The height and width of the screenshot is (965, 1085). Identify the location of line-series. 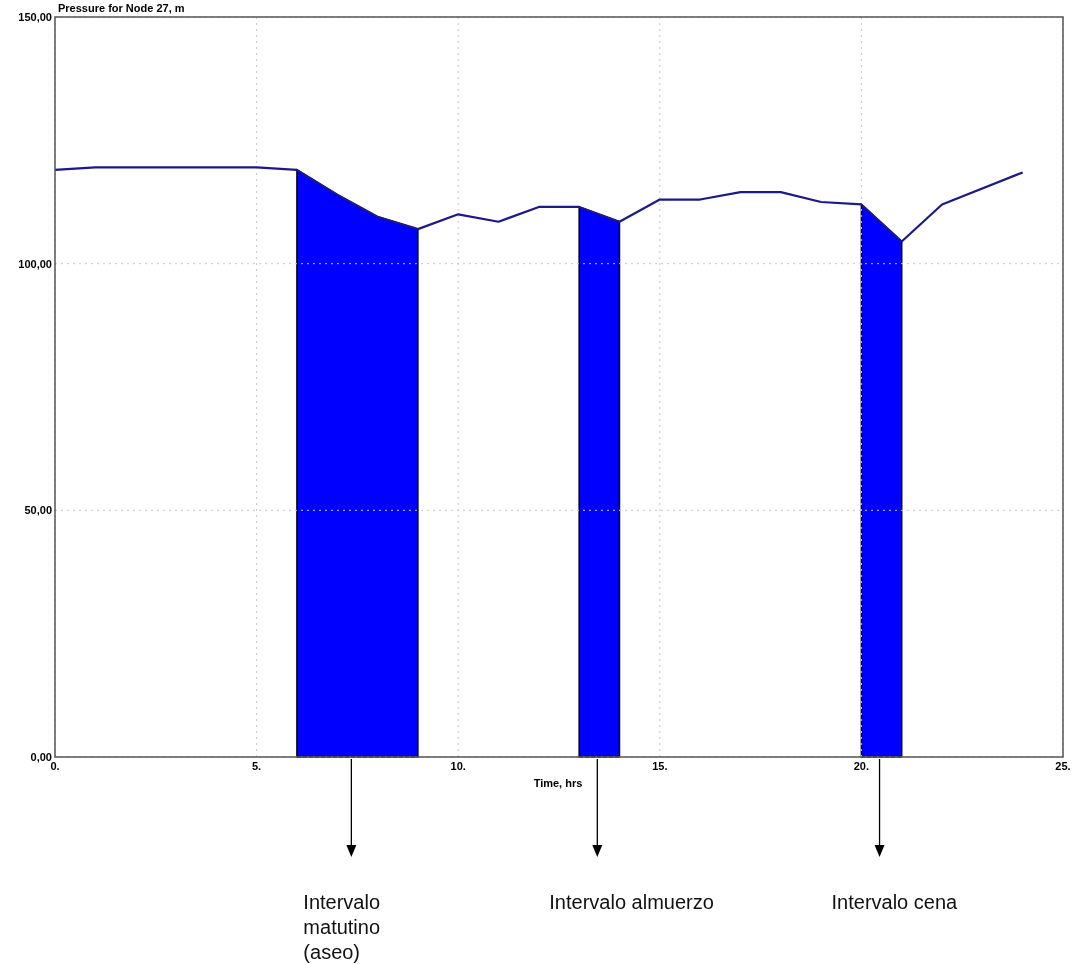
(538, 204).